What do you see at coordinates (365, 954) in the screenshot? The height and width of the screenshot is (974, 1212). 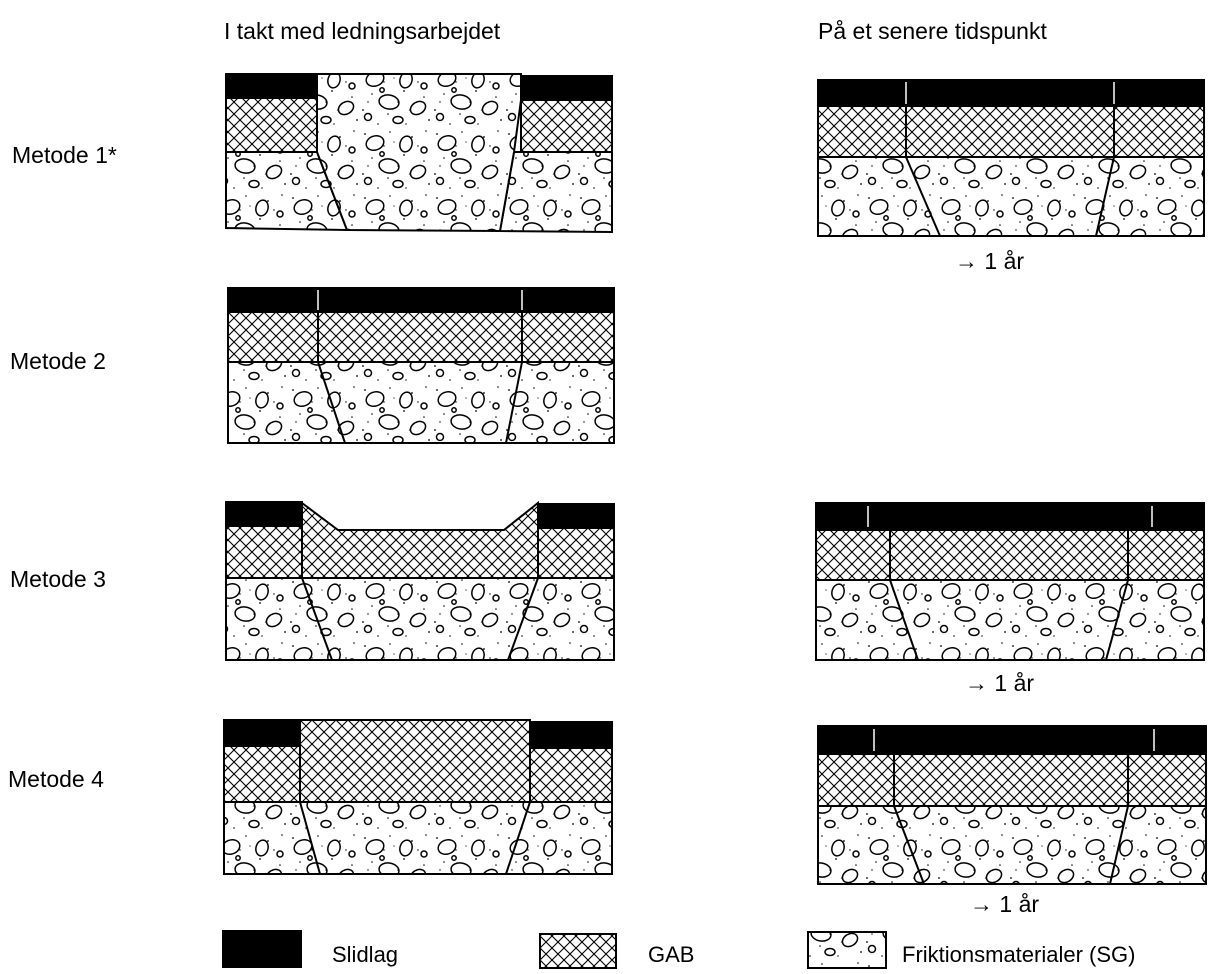 I see `legend-slidlag-label: Slidlag` at bounding box center [365, 954].